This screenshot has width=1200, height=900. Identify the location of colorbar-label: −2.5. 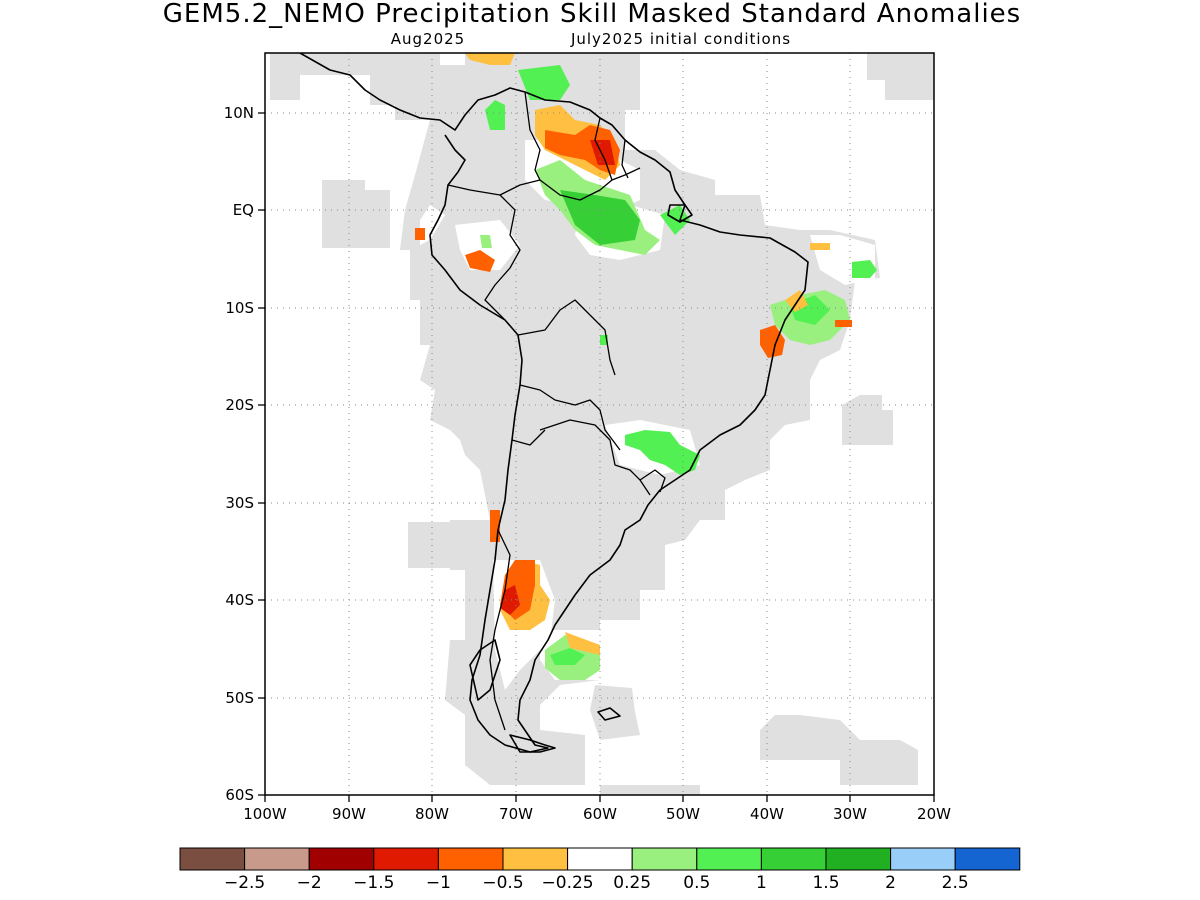
(244, 883).